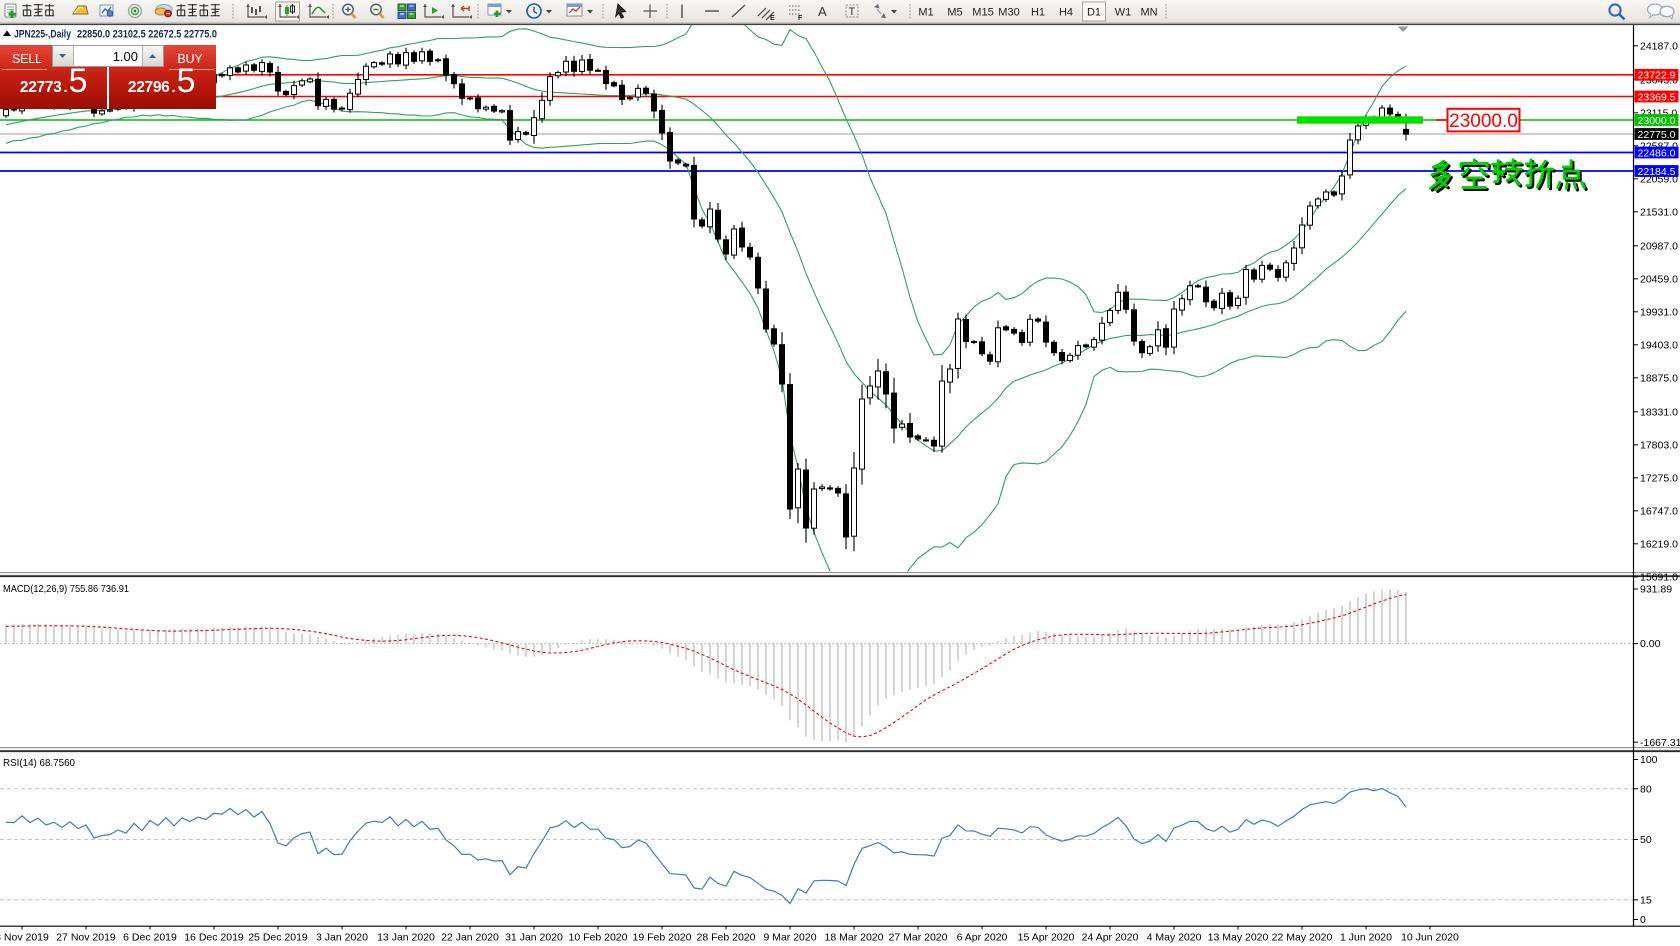 The image size is (1680, 946). Describe the element at coordinates (1008, 12) in the screenshot. I see `svg-text: M30` at that location.